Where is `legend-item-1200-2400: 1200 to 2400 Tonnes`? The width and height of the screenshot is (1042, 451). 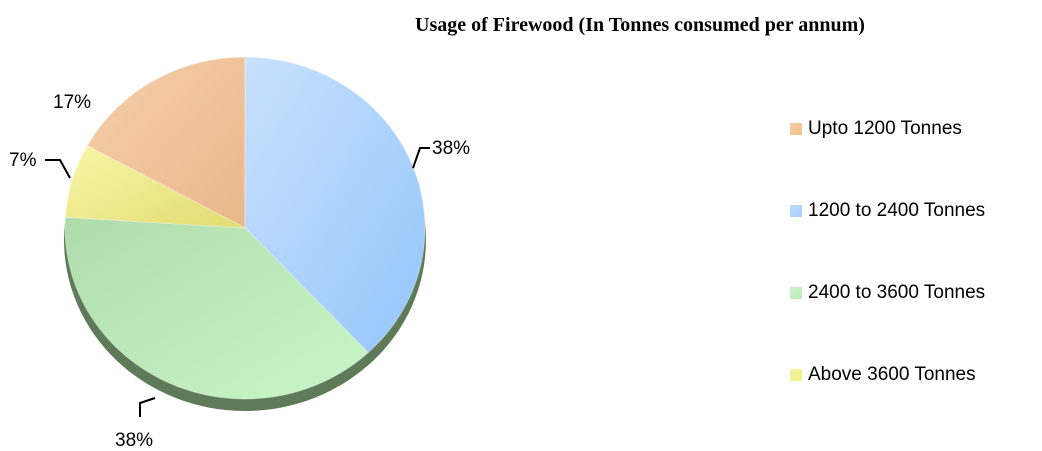 legend-item-1200-2400: 1200 to 2400 Tonnes is located at coordinates (887, 210).